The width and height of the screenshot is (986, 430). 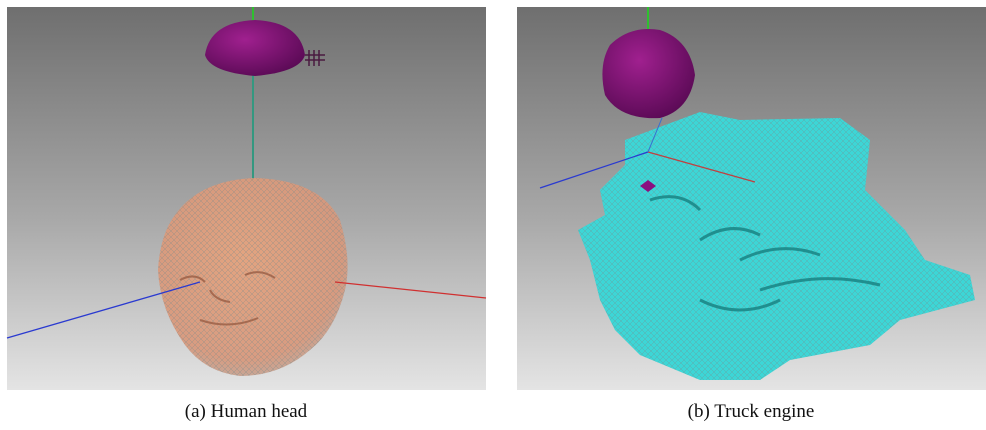 I want to click on caption: (b) Truck engine, so click(x=751, y=411).